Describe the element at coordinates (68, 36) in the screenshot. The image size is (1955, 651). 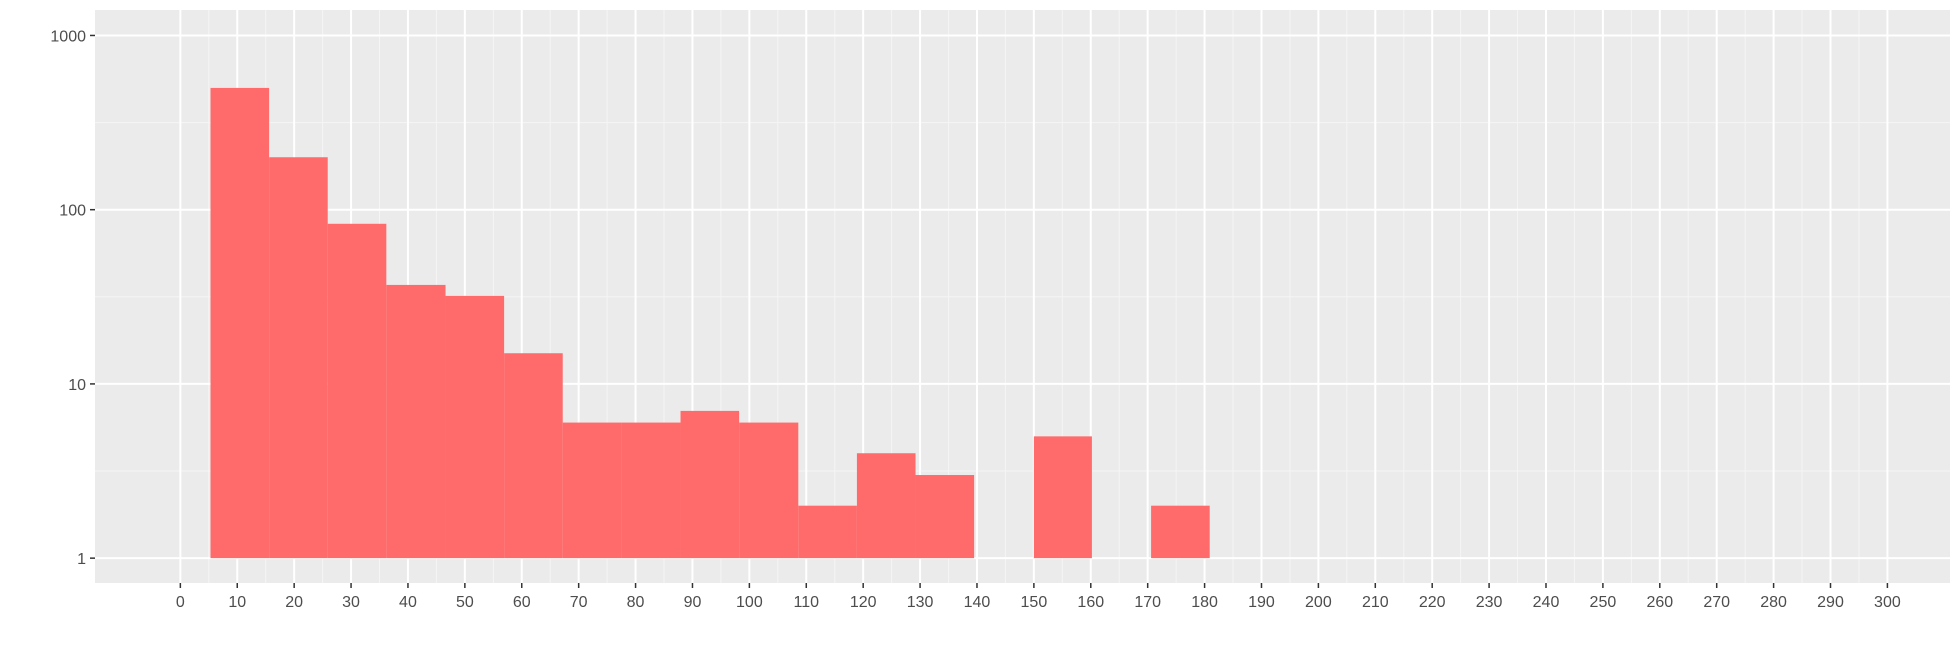
I see `y-tick-label: 1000` at that location.